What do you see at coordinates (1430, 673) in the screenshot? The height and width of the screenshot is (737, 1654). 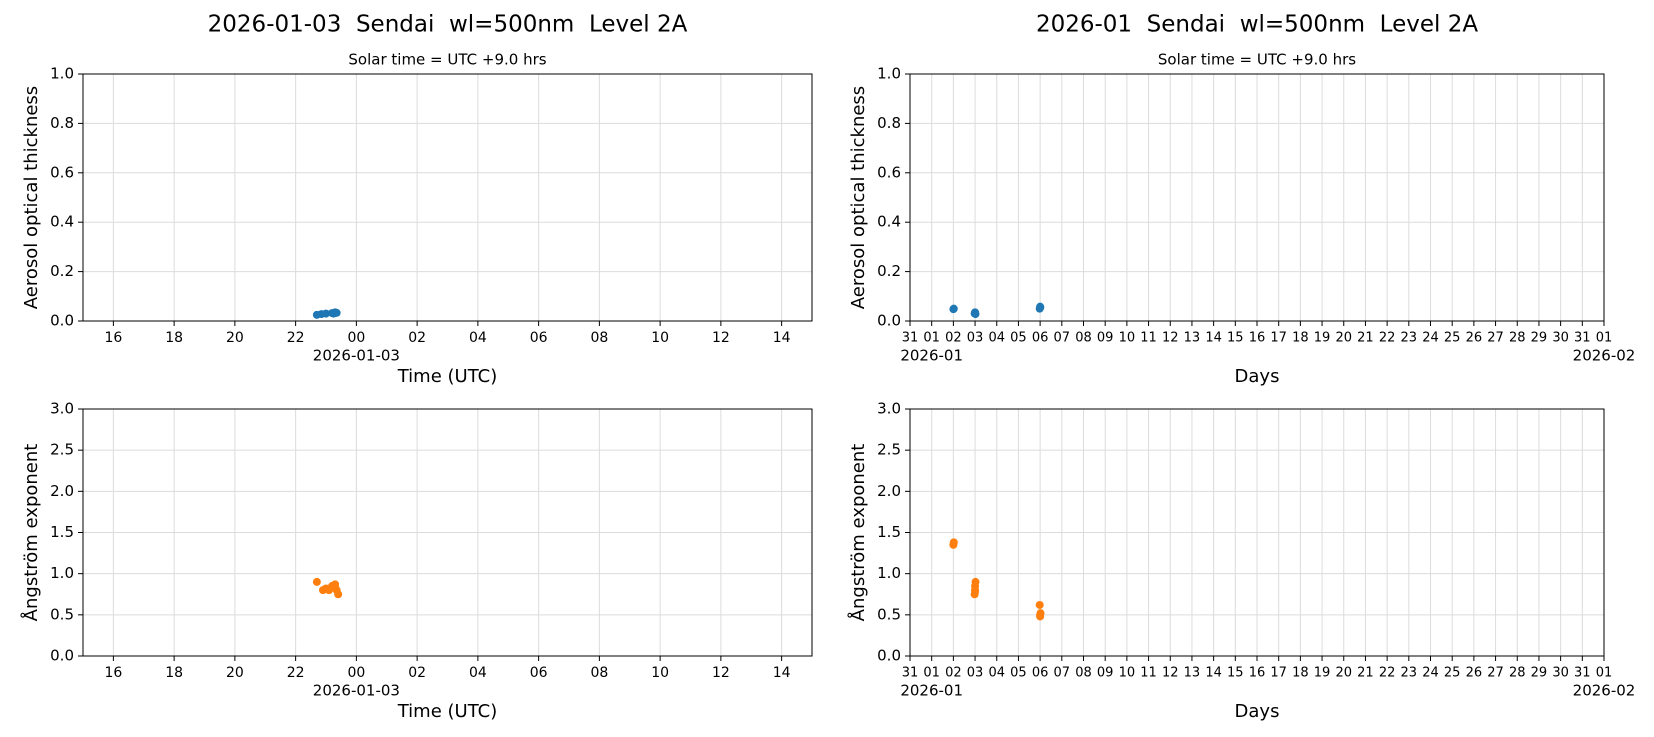 I see `x-tick-label: 24` at bounding box center [1430, 673].